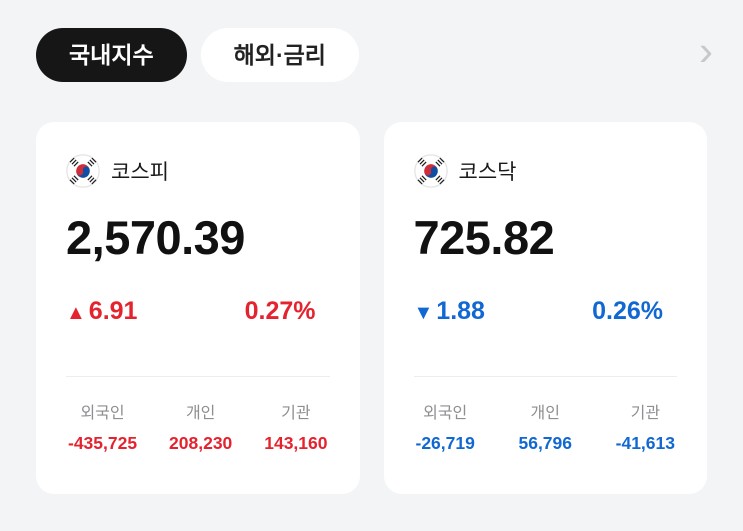 The width and height of the screenshot is (743, 531). Describe the element at coordinates (295, 426) in the screenshot. I see `investor-col-institution: 기관 143,160` at that location.